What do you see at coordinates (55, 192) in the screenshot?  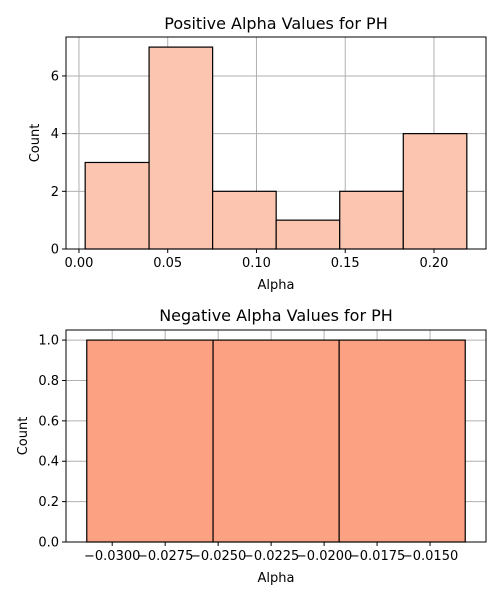 I see `y-tick-label: 2` at bounding box center [55, 192].